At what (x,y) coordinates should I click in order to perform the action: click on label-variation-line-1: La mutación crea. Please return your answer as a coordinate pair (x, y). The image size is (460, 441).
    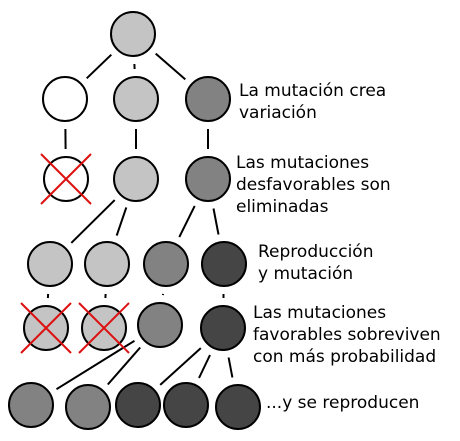
    Looking at the image, I should click on (312, 91).